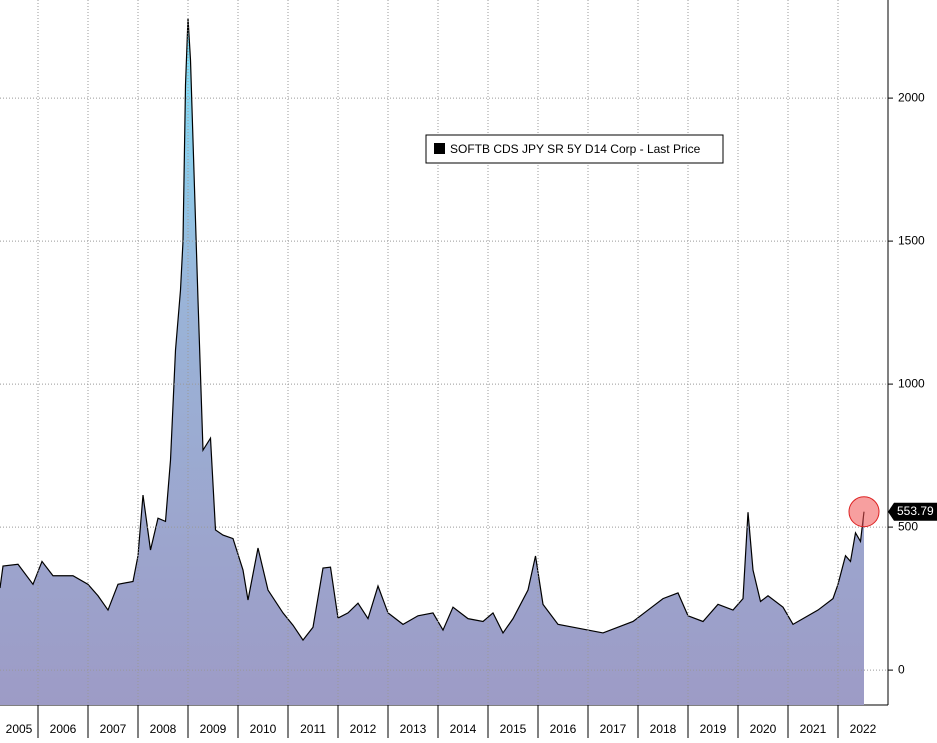 The image size is (937, 743). I want to click on x-tick-label: 2015, so click(513, 729).